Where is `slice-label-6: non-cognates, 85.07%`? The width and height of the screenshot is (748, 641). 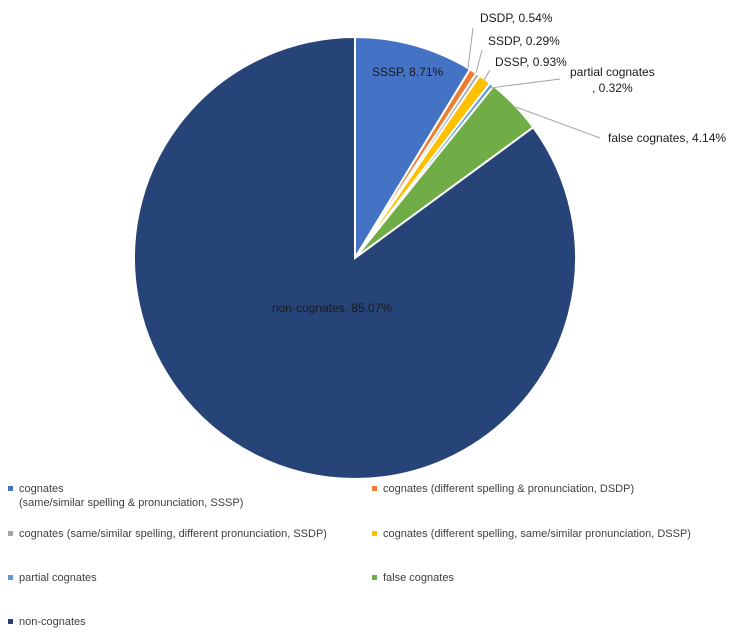
slice-label-6: non-cognates, 85.07% is located at coordinates (332, 308).